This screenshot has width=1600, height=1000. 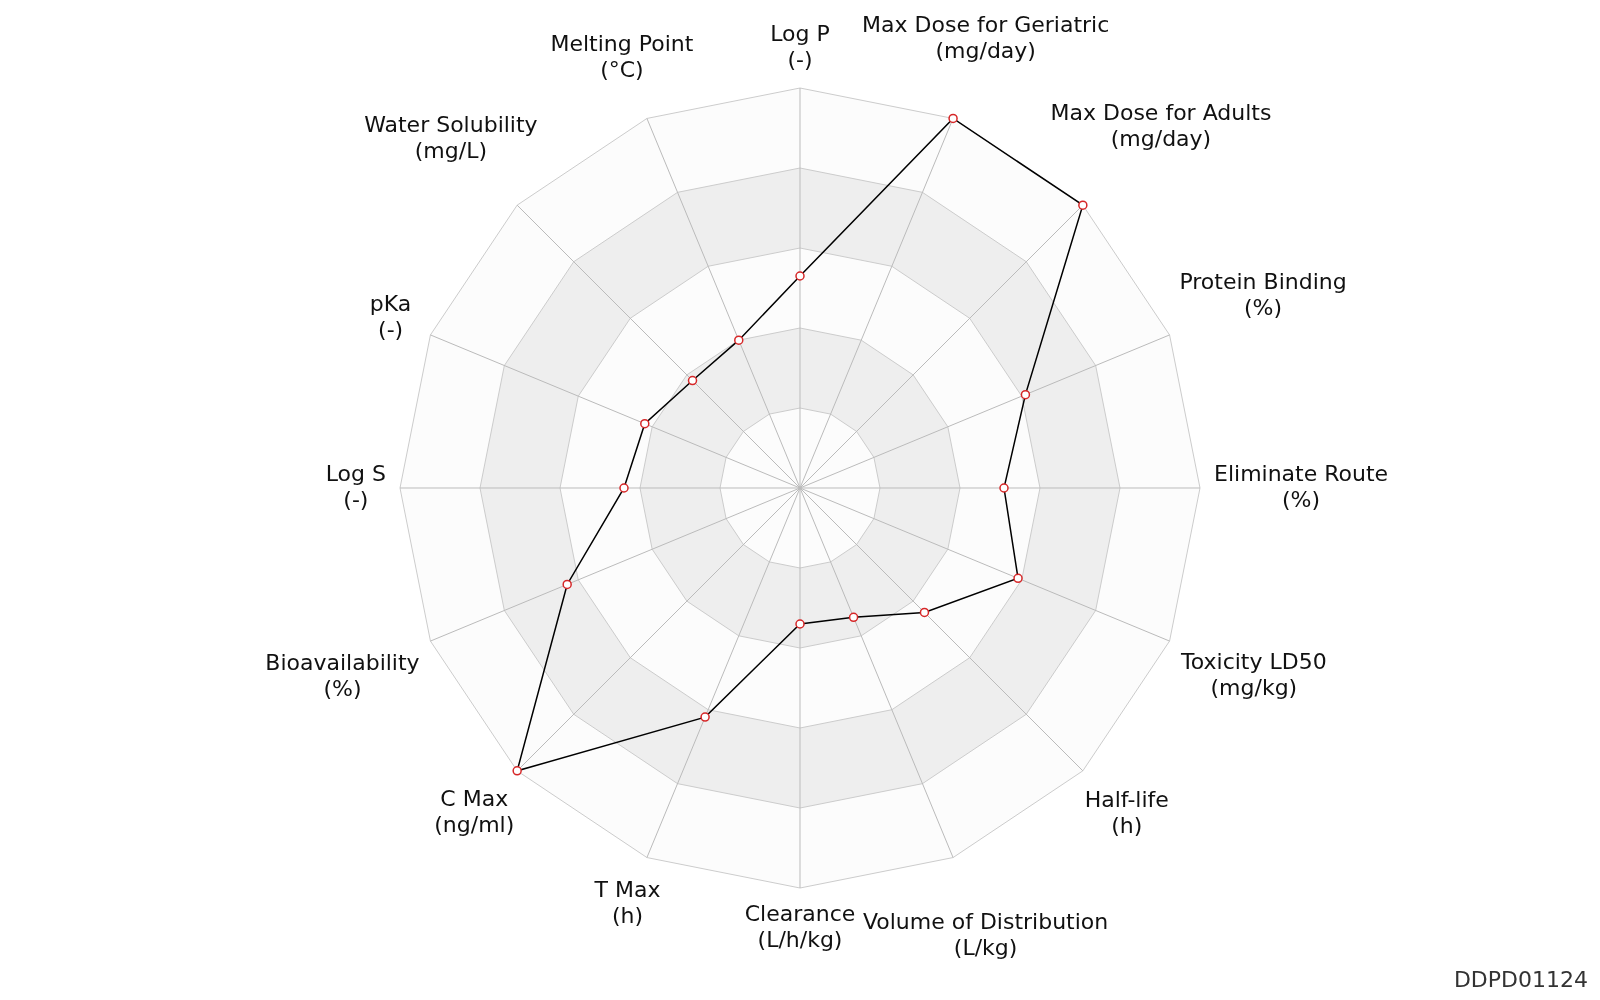 What do you see at coordinates (356, 486) in the screenshot?
I see `spoke-label: Log S (-)` at bounding box center [356, 486].